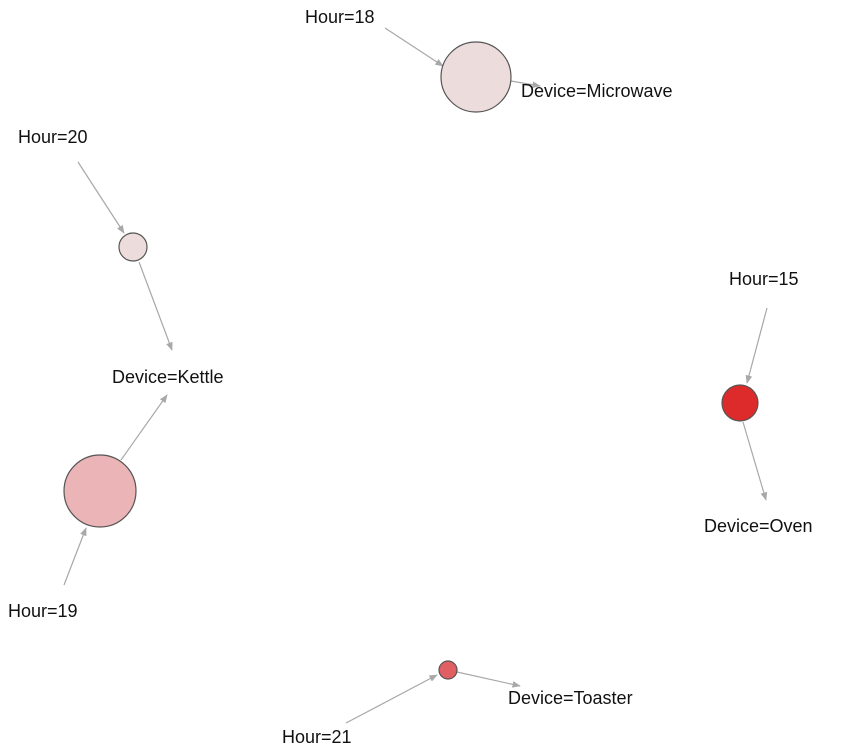 Image resolution: width=842 pixels, height=751 pixels. Describe the element at coordinates (570, 698) in the screenshot. I see `item-label: Device=Toaster` at that location.